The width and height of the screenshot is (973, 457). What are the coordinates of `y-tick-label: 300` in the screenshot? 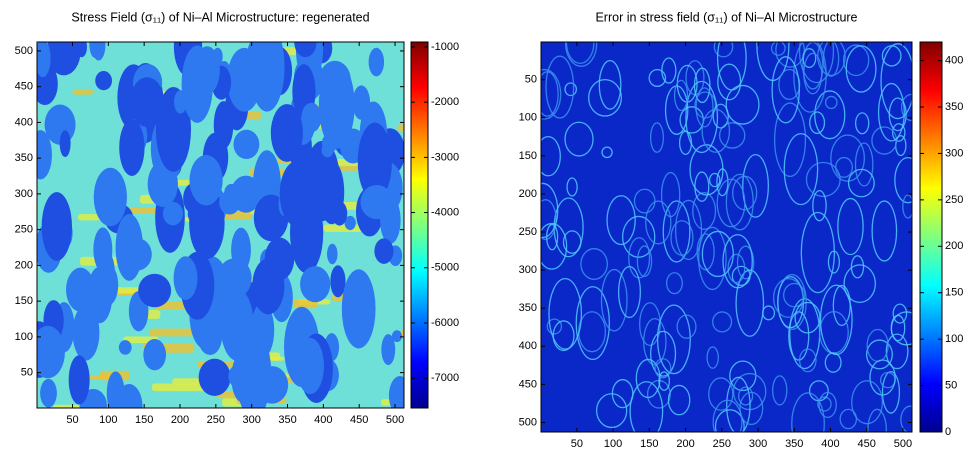 It's located at (528, 270).